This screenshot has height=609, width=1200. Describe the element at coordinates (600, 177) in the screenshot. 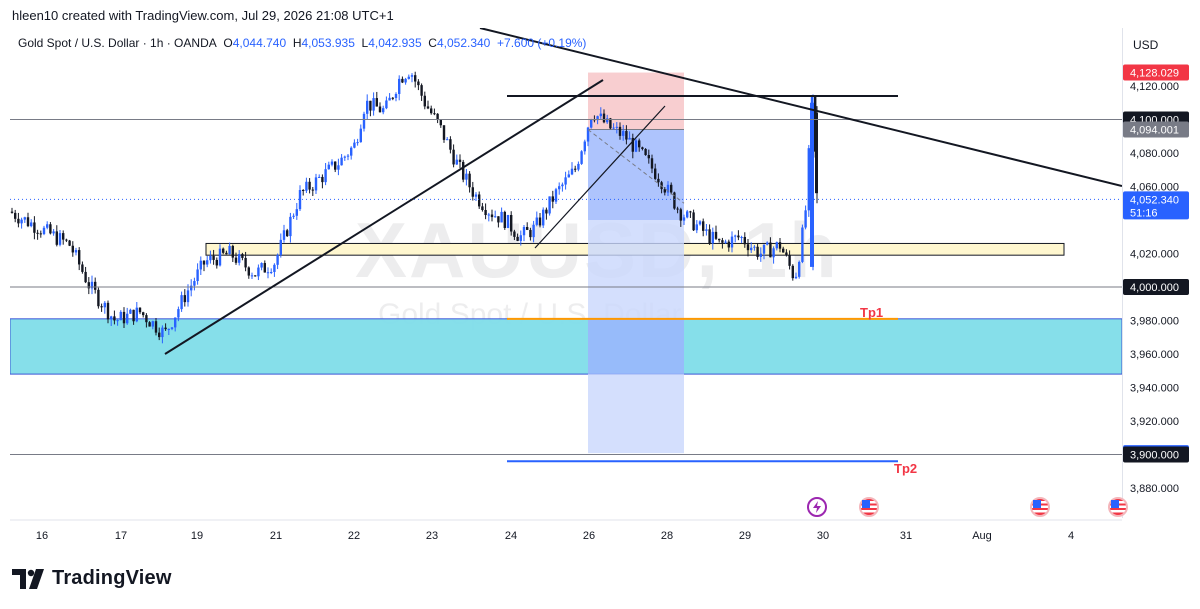

I see `inner-trend-line` at that location.